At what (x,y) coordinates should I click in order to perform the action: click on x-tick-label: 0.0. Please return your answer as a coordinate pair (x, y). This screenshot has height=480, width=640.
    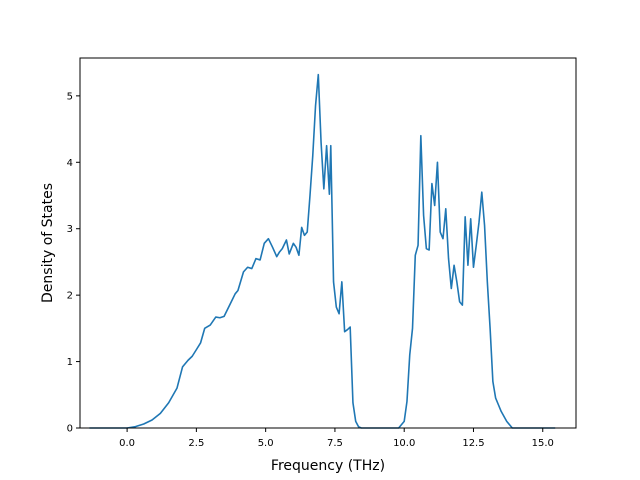
    Looking at the image, I should click on (127, 443).